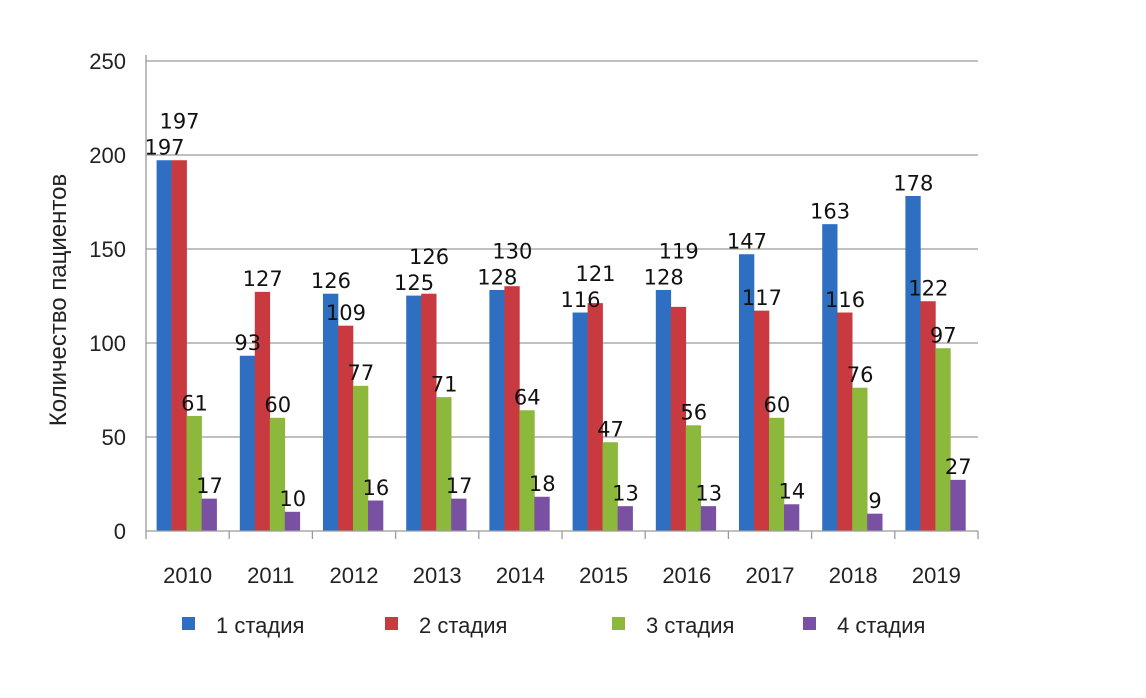 Image resolution: width=1146 pixels, height=698 pixels. Describe the element at coordinates (107, 61) in the screenshot. I see `y-tick-label: 250` at that location.